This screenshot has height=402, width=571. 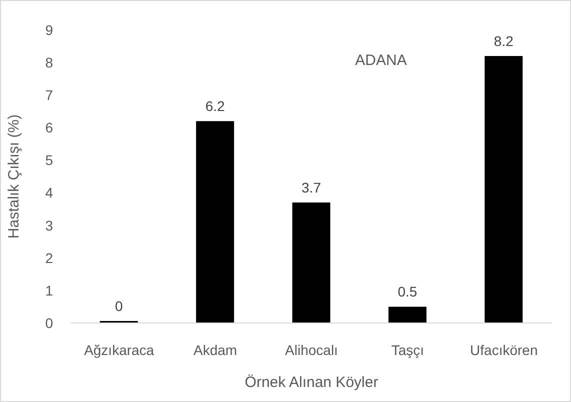 I want to click on y-tick-label: 2, so click(x=49, y=258).